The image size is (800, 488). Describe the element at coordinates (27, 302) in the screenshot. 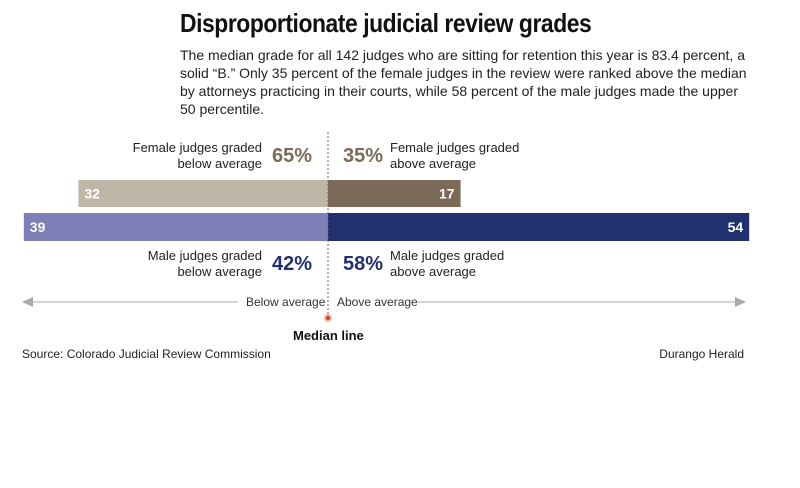

I see `below-axis-arrow` at that location.